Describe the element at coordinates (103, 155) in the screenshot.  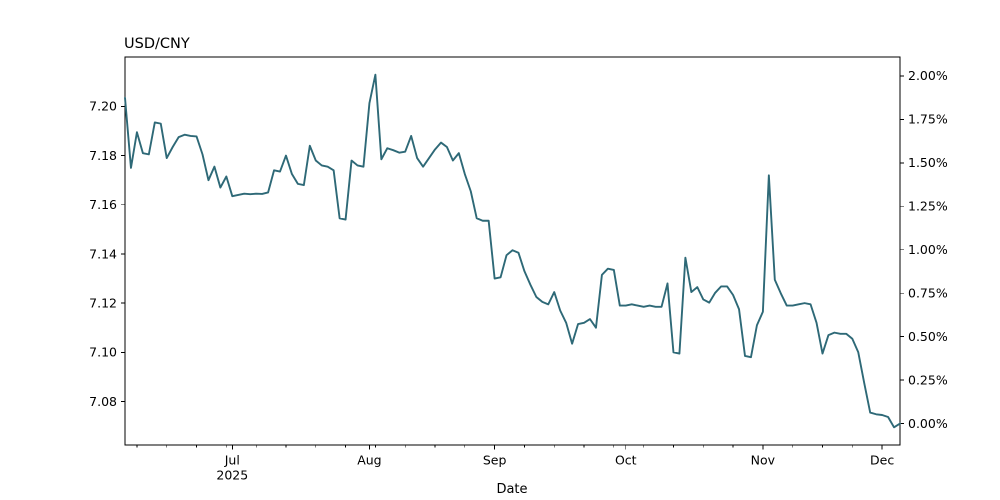
I see `left-axis-tick-label: 7.18` at that location.